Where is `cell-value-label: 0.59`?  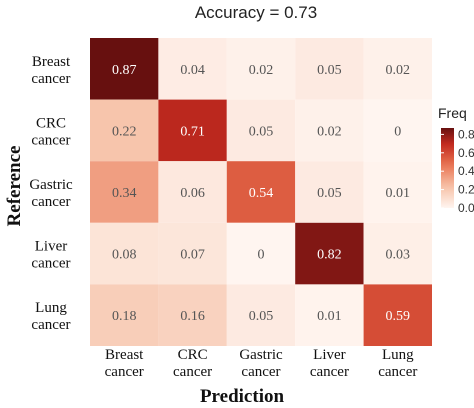 cell-value-label: 0.59 is located at coordinates (398, 316).